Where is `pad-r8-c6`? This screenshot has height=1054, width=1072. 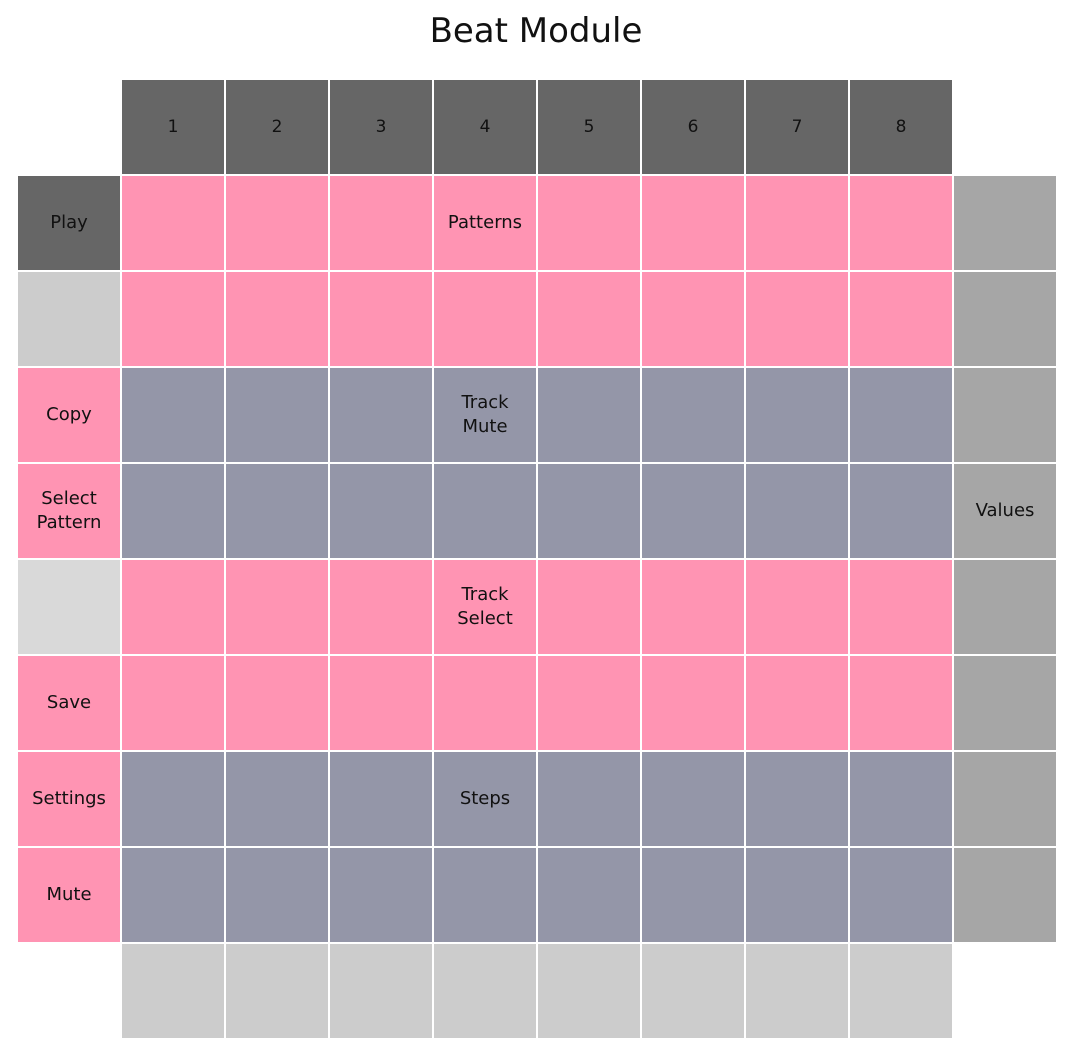 pad-r8-c6 is located at coordinates (693, 895).